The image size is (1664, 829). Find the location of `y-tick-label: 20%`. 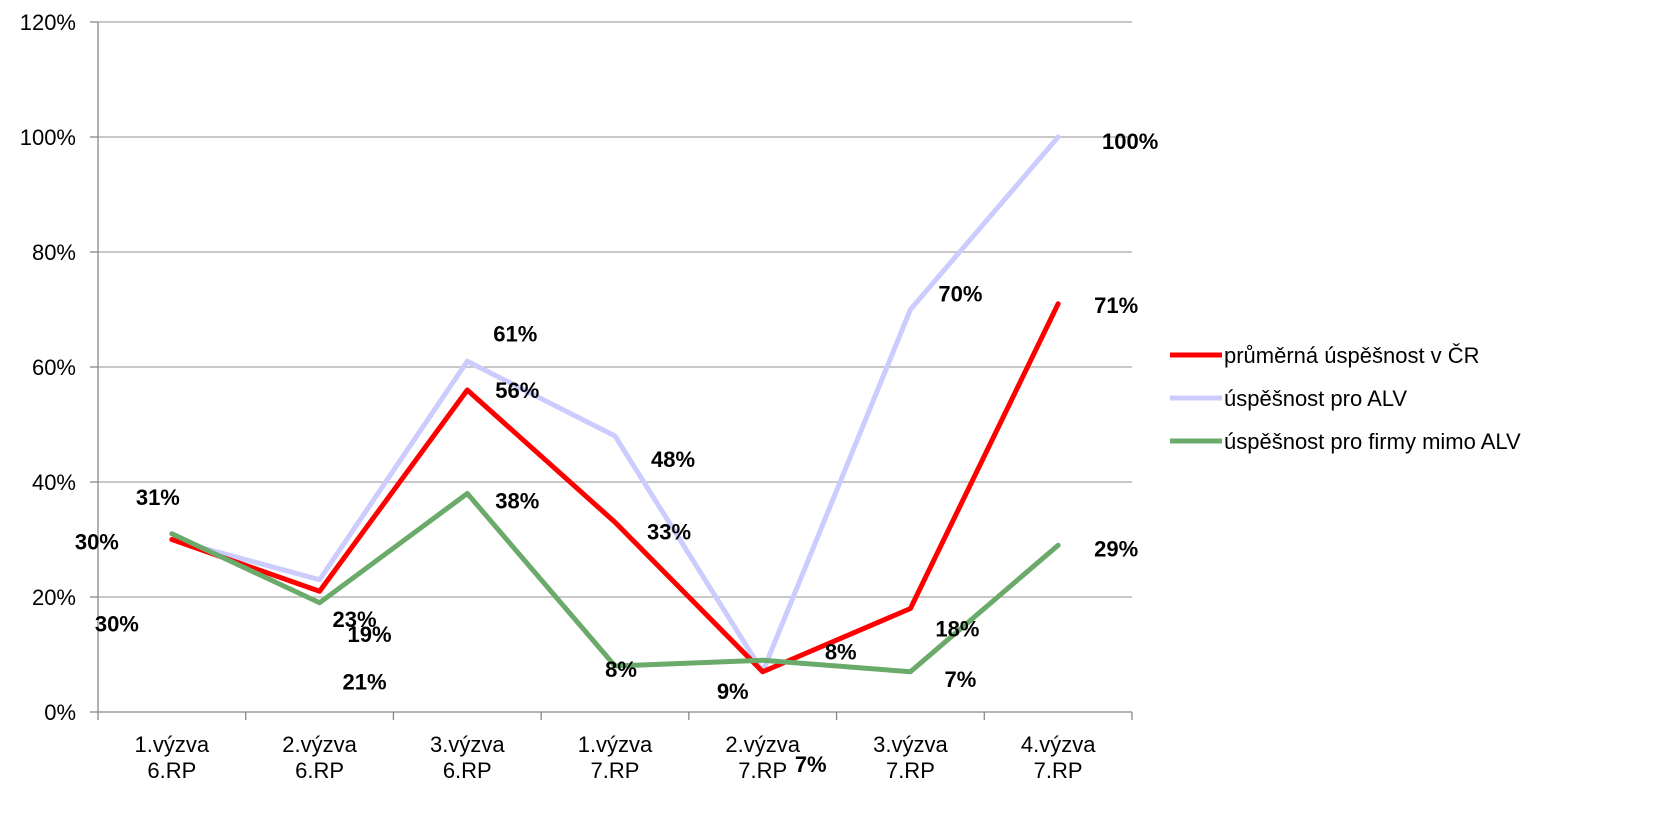

y-tick-label: 20% is located at coordinates (54, 597).